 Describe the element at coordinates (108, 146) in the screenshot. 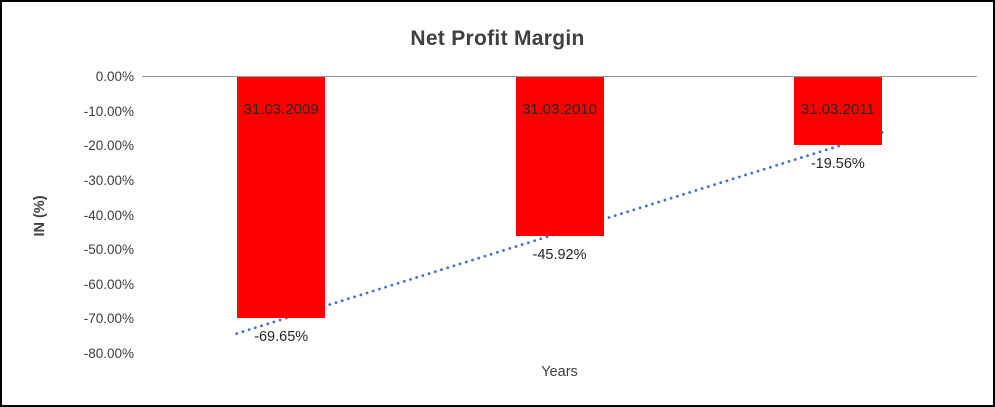

I see `y-tick-label: -20.00%` at that location.